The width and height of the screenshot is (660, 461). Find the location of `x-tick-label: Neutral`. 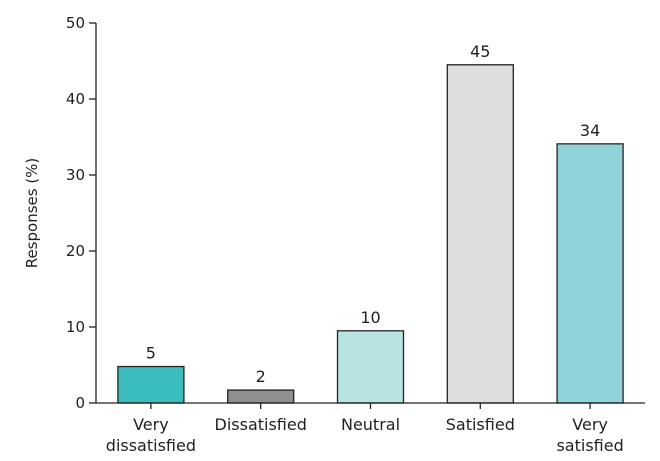

x-tick-label: Neutral is located at coordinates (370, 424).